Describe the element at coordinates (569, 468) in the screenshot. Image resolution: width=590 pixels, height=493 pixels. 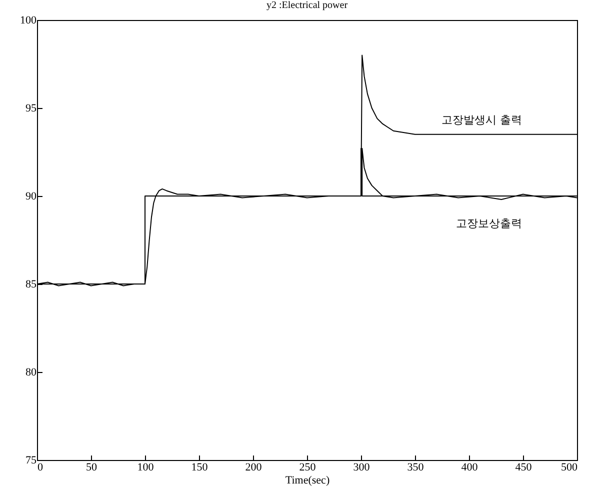
I see `x-tick-label: 500` at that location.